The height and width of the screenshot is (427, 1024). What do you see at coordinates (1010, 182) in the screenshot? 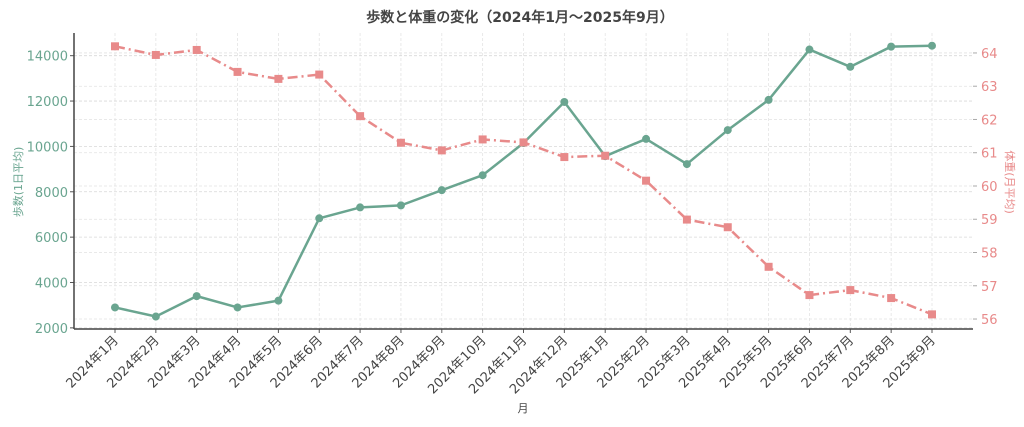
I see `y2-axis-label: 体重(月平均)` at bounding box center [1010, 182].